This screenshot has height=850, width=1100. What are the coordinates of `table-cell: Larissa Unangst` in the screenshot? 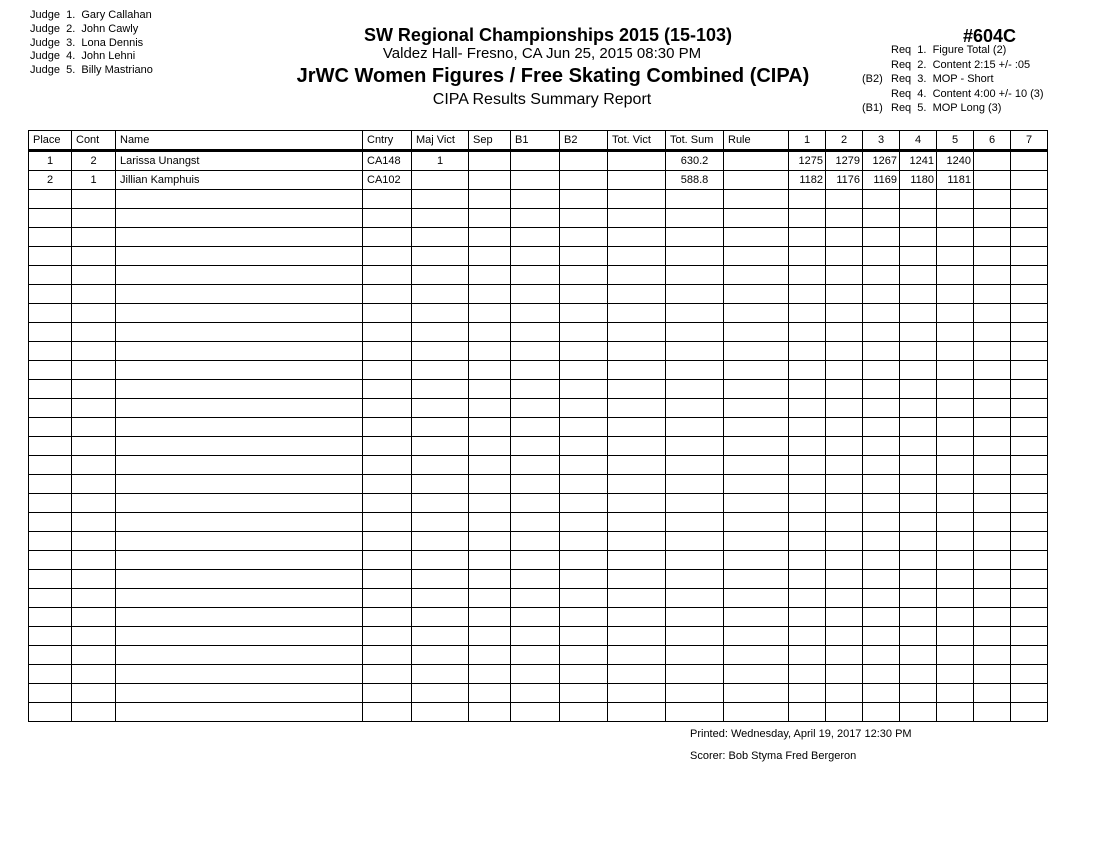 It's located at (239, 160).